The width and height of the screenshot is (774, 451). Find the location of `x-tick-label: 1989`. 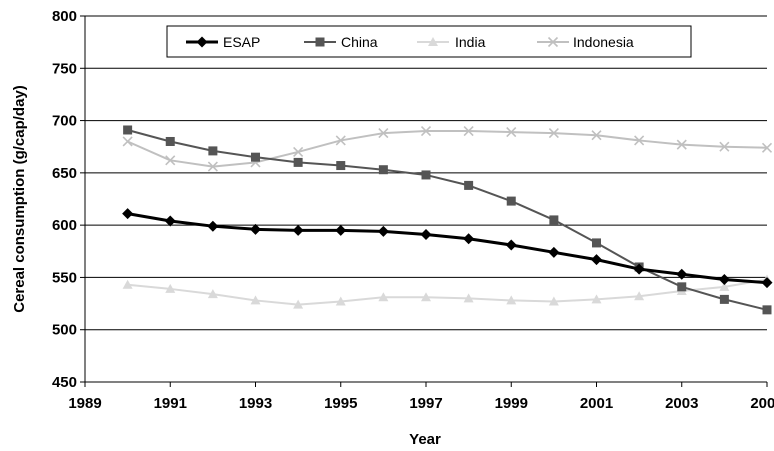

x-tick-label: 1989 is located at coordinates (84, 403).